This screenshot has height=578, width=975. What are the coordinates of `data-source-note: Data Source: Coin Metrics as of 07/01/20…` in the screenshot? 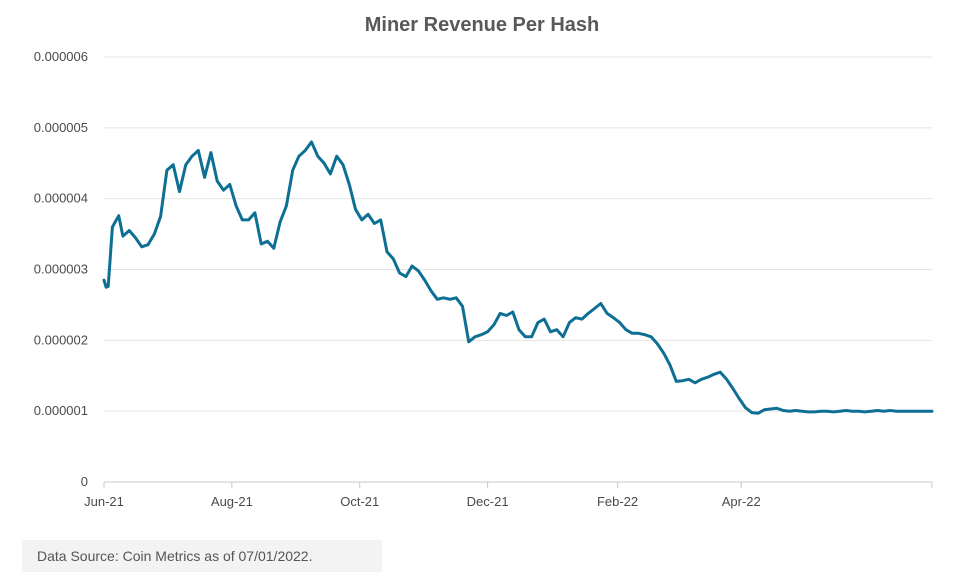 It's located at (202, 556).